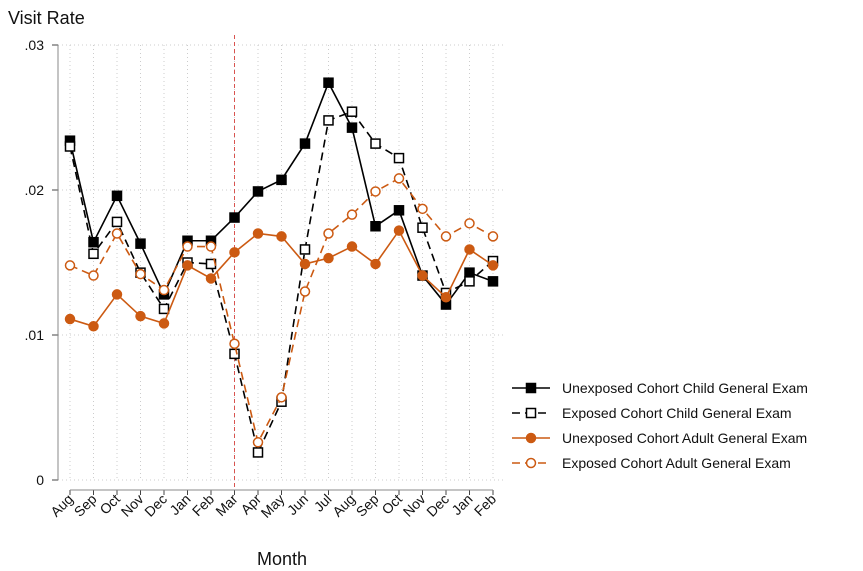  What do you see at coordinates (684, 438) in the screenshot?
I see `legend-label: Unexposed Cohort Adult General Exam` at bounding box center [684, 438].